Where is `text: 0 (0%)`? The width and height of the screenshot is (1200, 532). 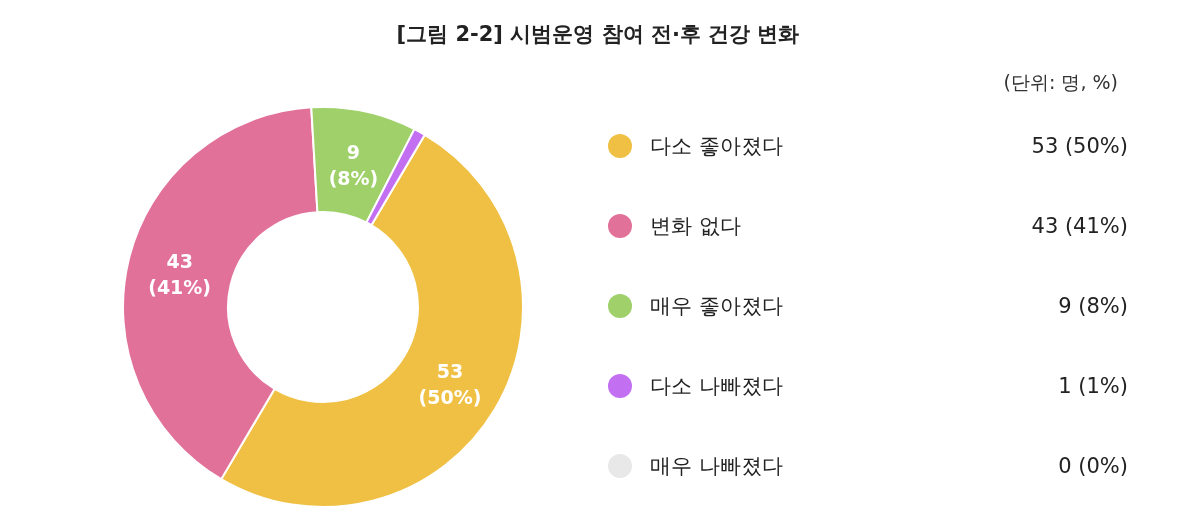 text: 0 (0%) is located at coordinates (1093, 466).